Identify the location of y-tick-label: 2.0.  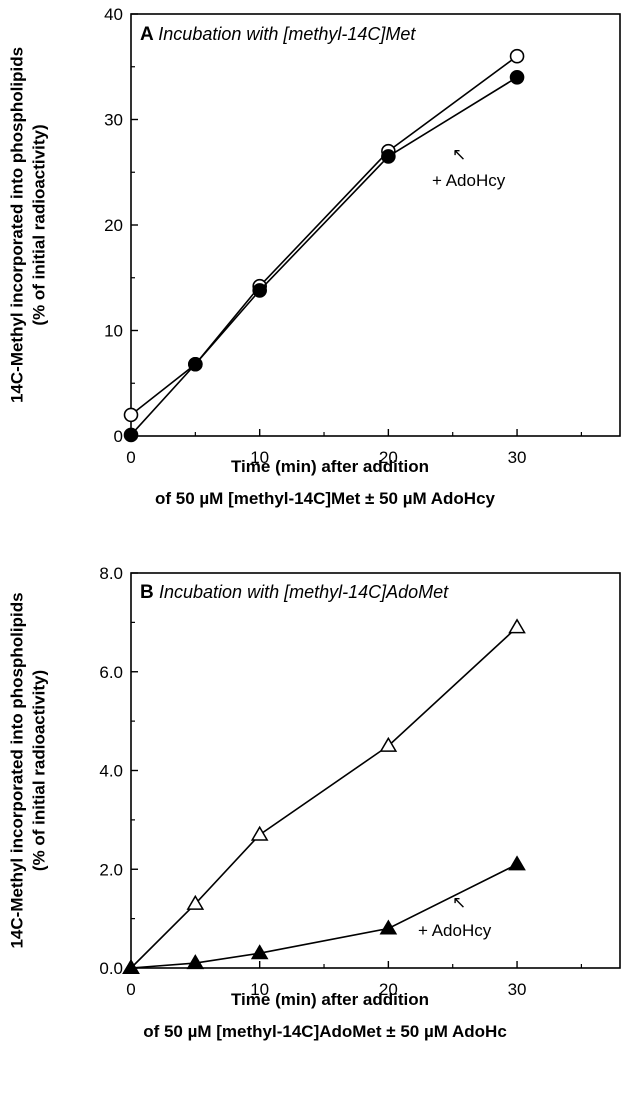
(111, 869).